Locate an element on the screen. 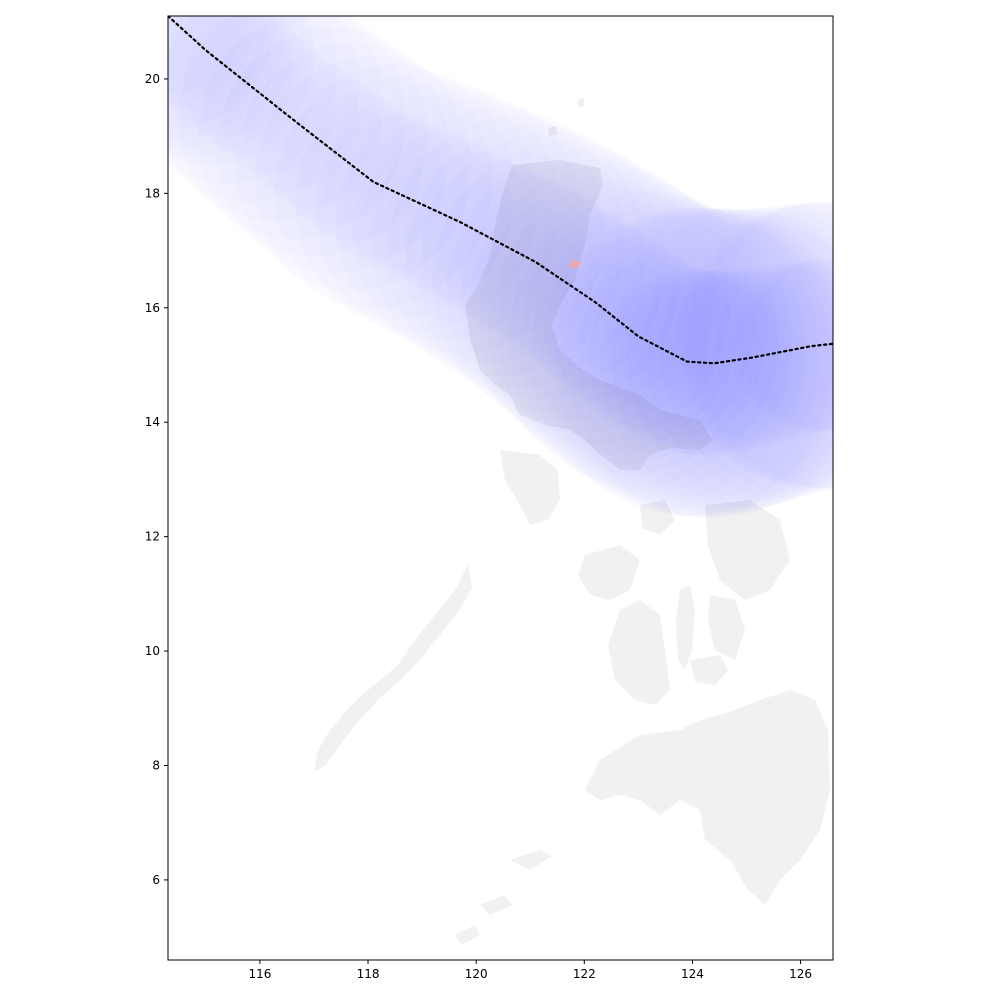 The image size is (1000, 1000). highlight-shape is located at coordinates (574, 263).